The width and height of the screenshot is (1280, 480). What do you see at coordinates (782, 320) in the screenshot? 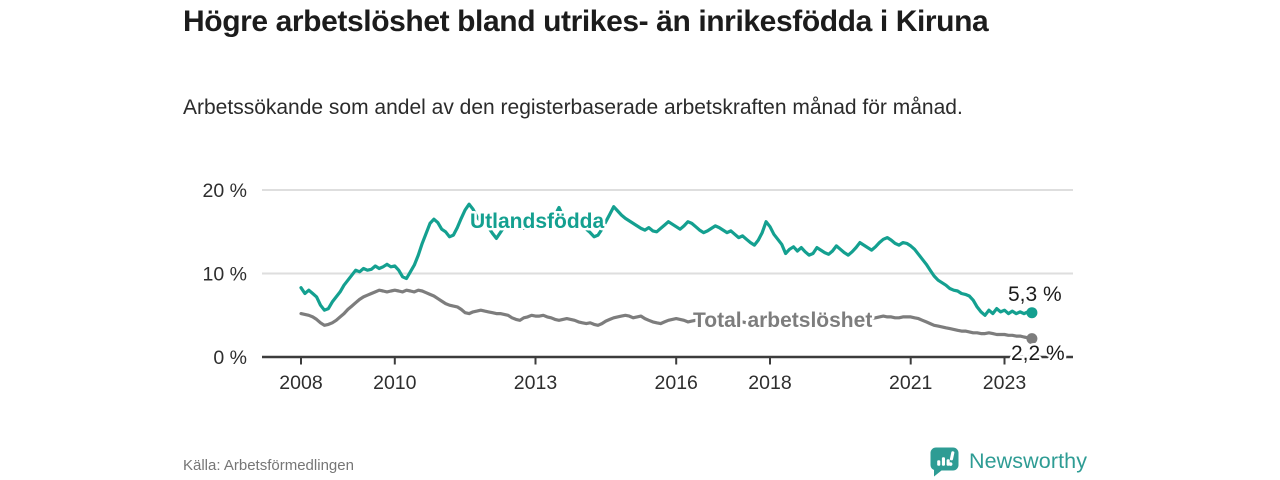
I see `series-label-total-arbetsloshet: Total arbetslöshet` at bounding box center [782, 320].